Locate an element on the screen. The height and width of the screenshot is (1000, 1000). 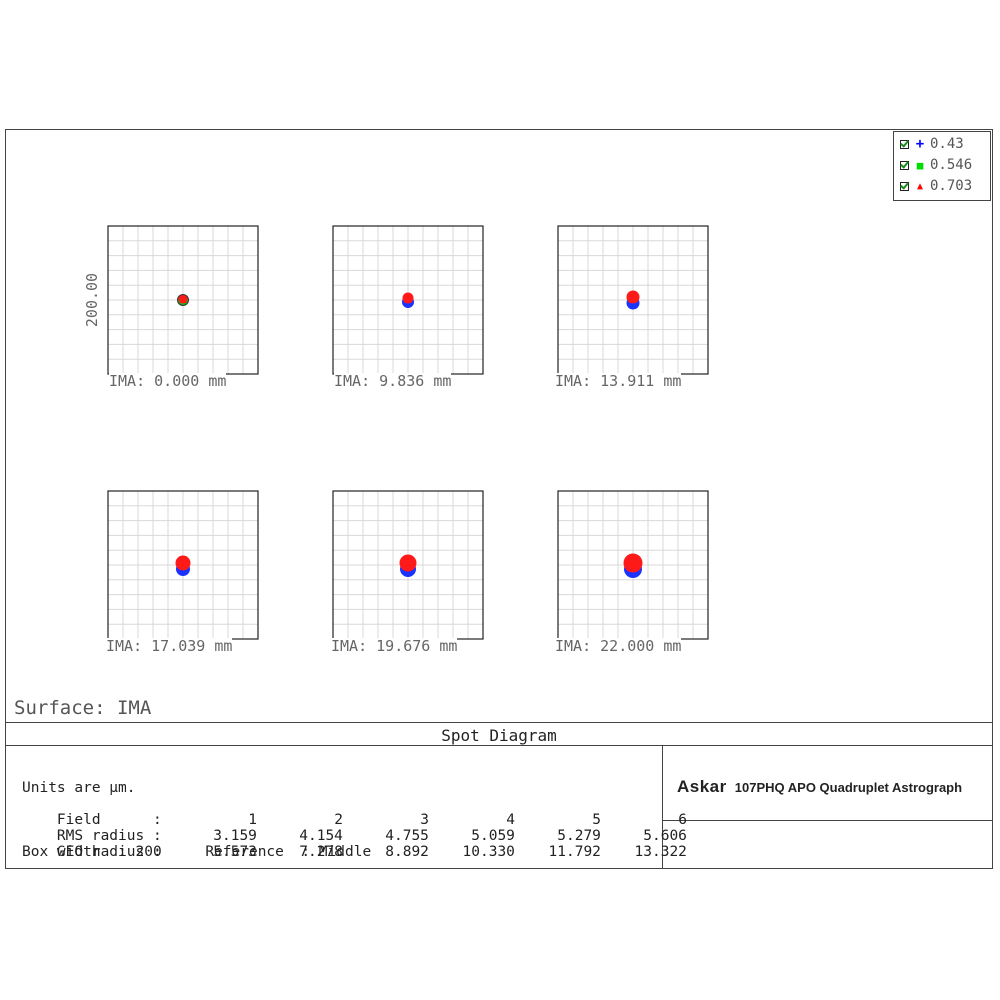
title-bar: Spot Diagram is located at coordinates (499, 734).